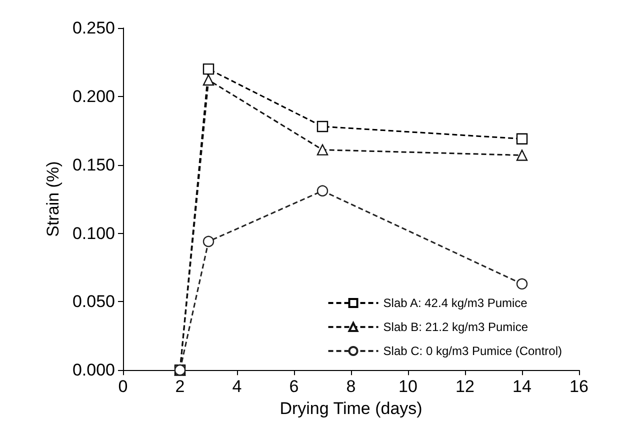  I want to click on legend-label: Slab A: 42.4 kg/m3 Pumice, so click(455, 303).